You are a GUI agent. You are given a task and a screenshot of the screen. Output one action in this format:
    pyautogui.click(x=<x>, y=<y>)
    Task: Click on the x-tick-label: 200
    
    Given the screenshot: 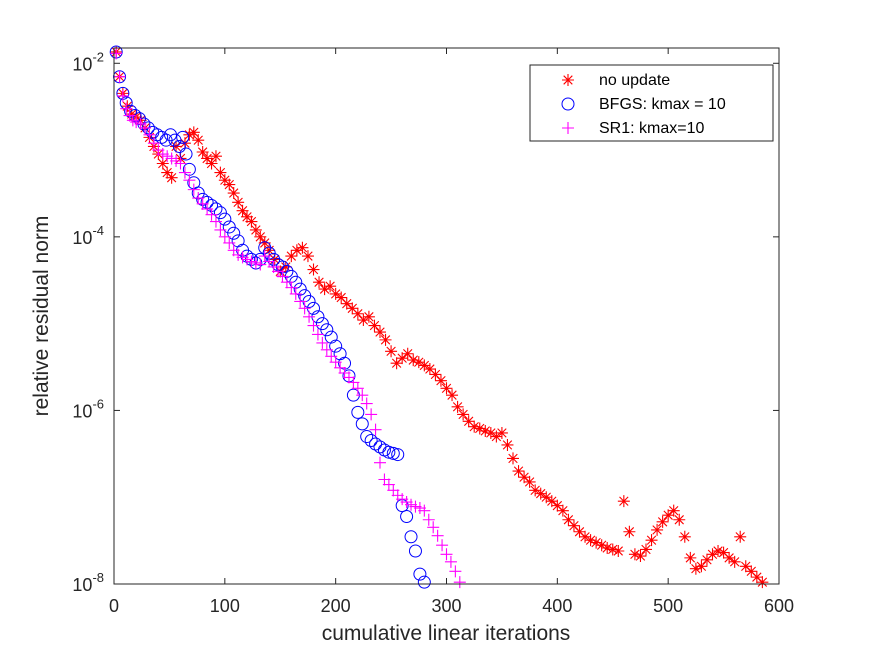 What is the action you would take?
    pyautogui.click(x=336, y=606)
    